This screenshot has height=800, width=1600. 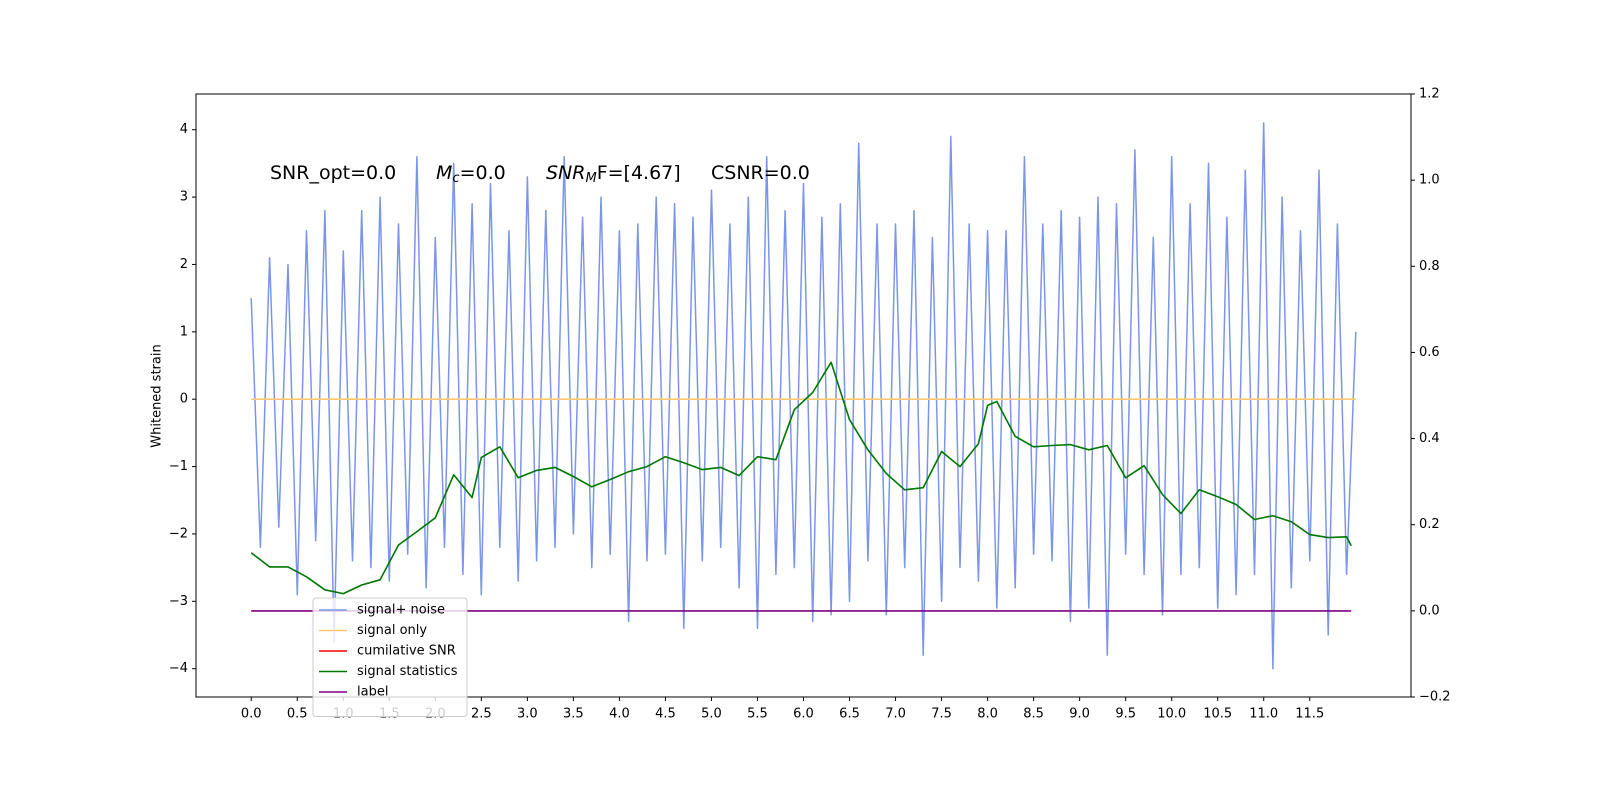 I want to click on legend-box, so click(x=390, y=657).